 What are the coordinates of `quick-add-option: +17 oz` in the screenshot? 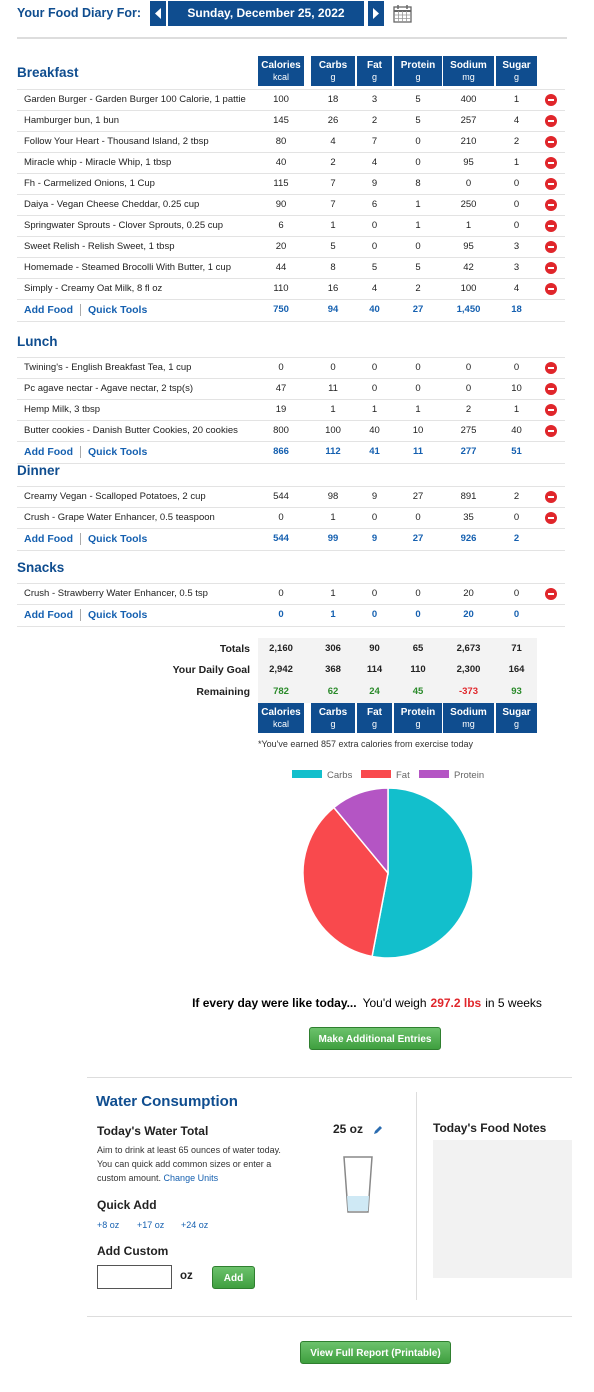 It's located at (151, 1225).